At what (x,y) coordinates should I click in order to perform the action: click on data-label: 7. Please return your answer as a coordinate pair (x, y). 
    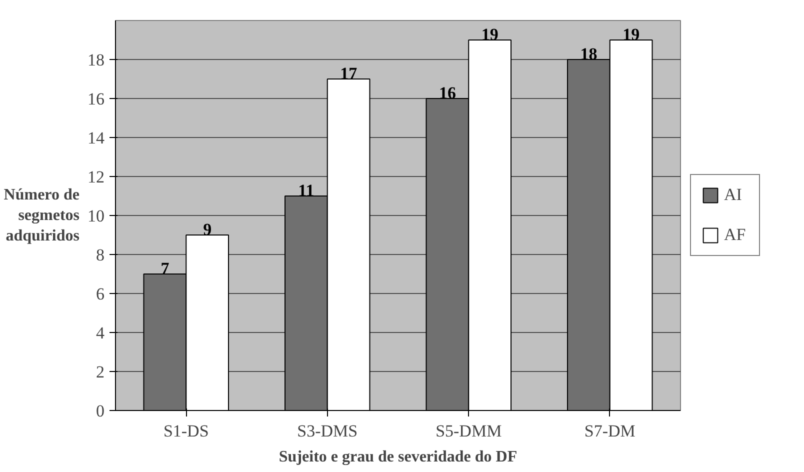
    Looking at the image, I should click on (165, 268).